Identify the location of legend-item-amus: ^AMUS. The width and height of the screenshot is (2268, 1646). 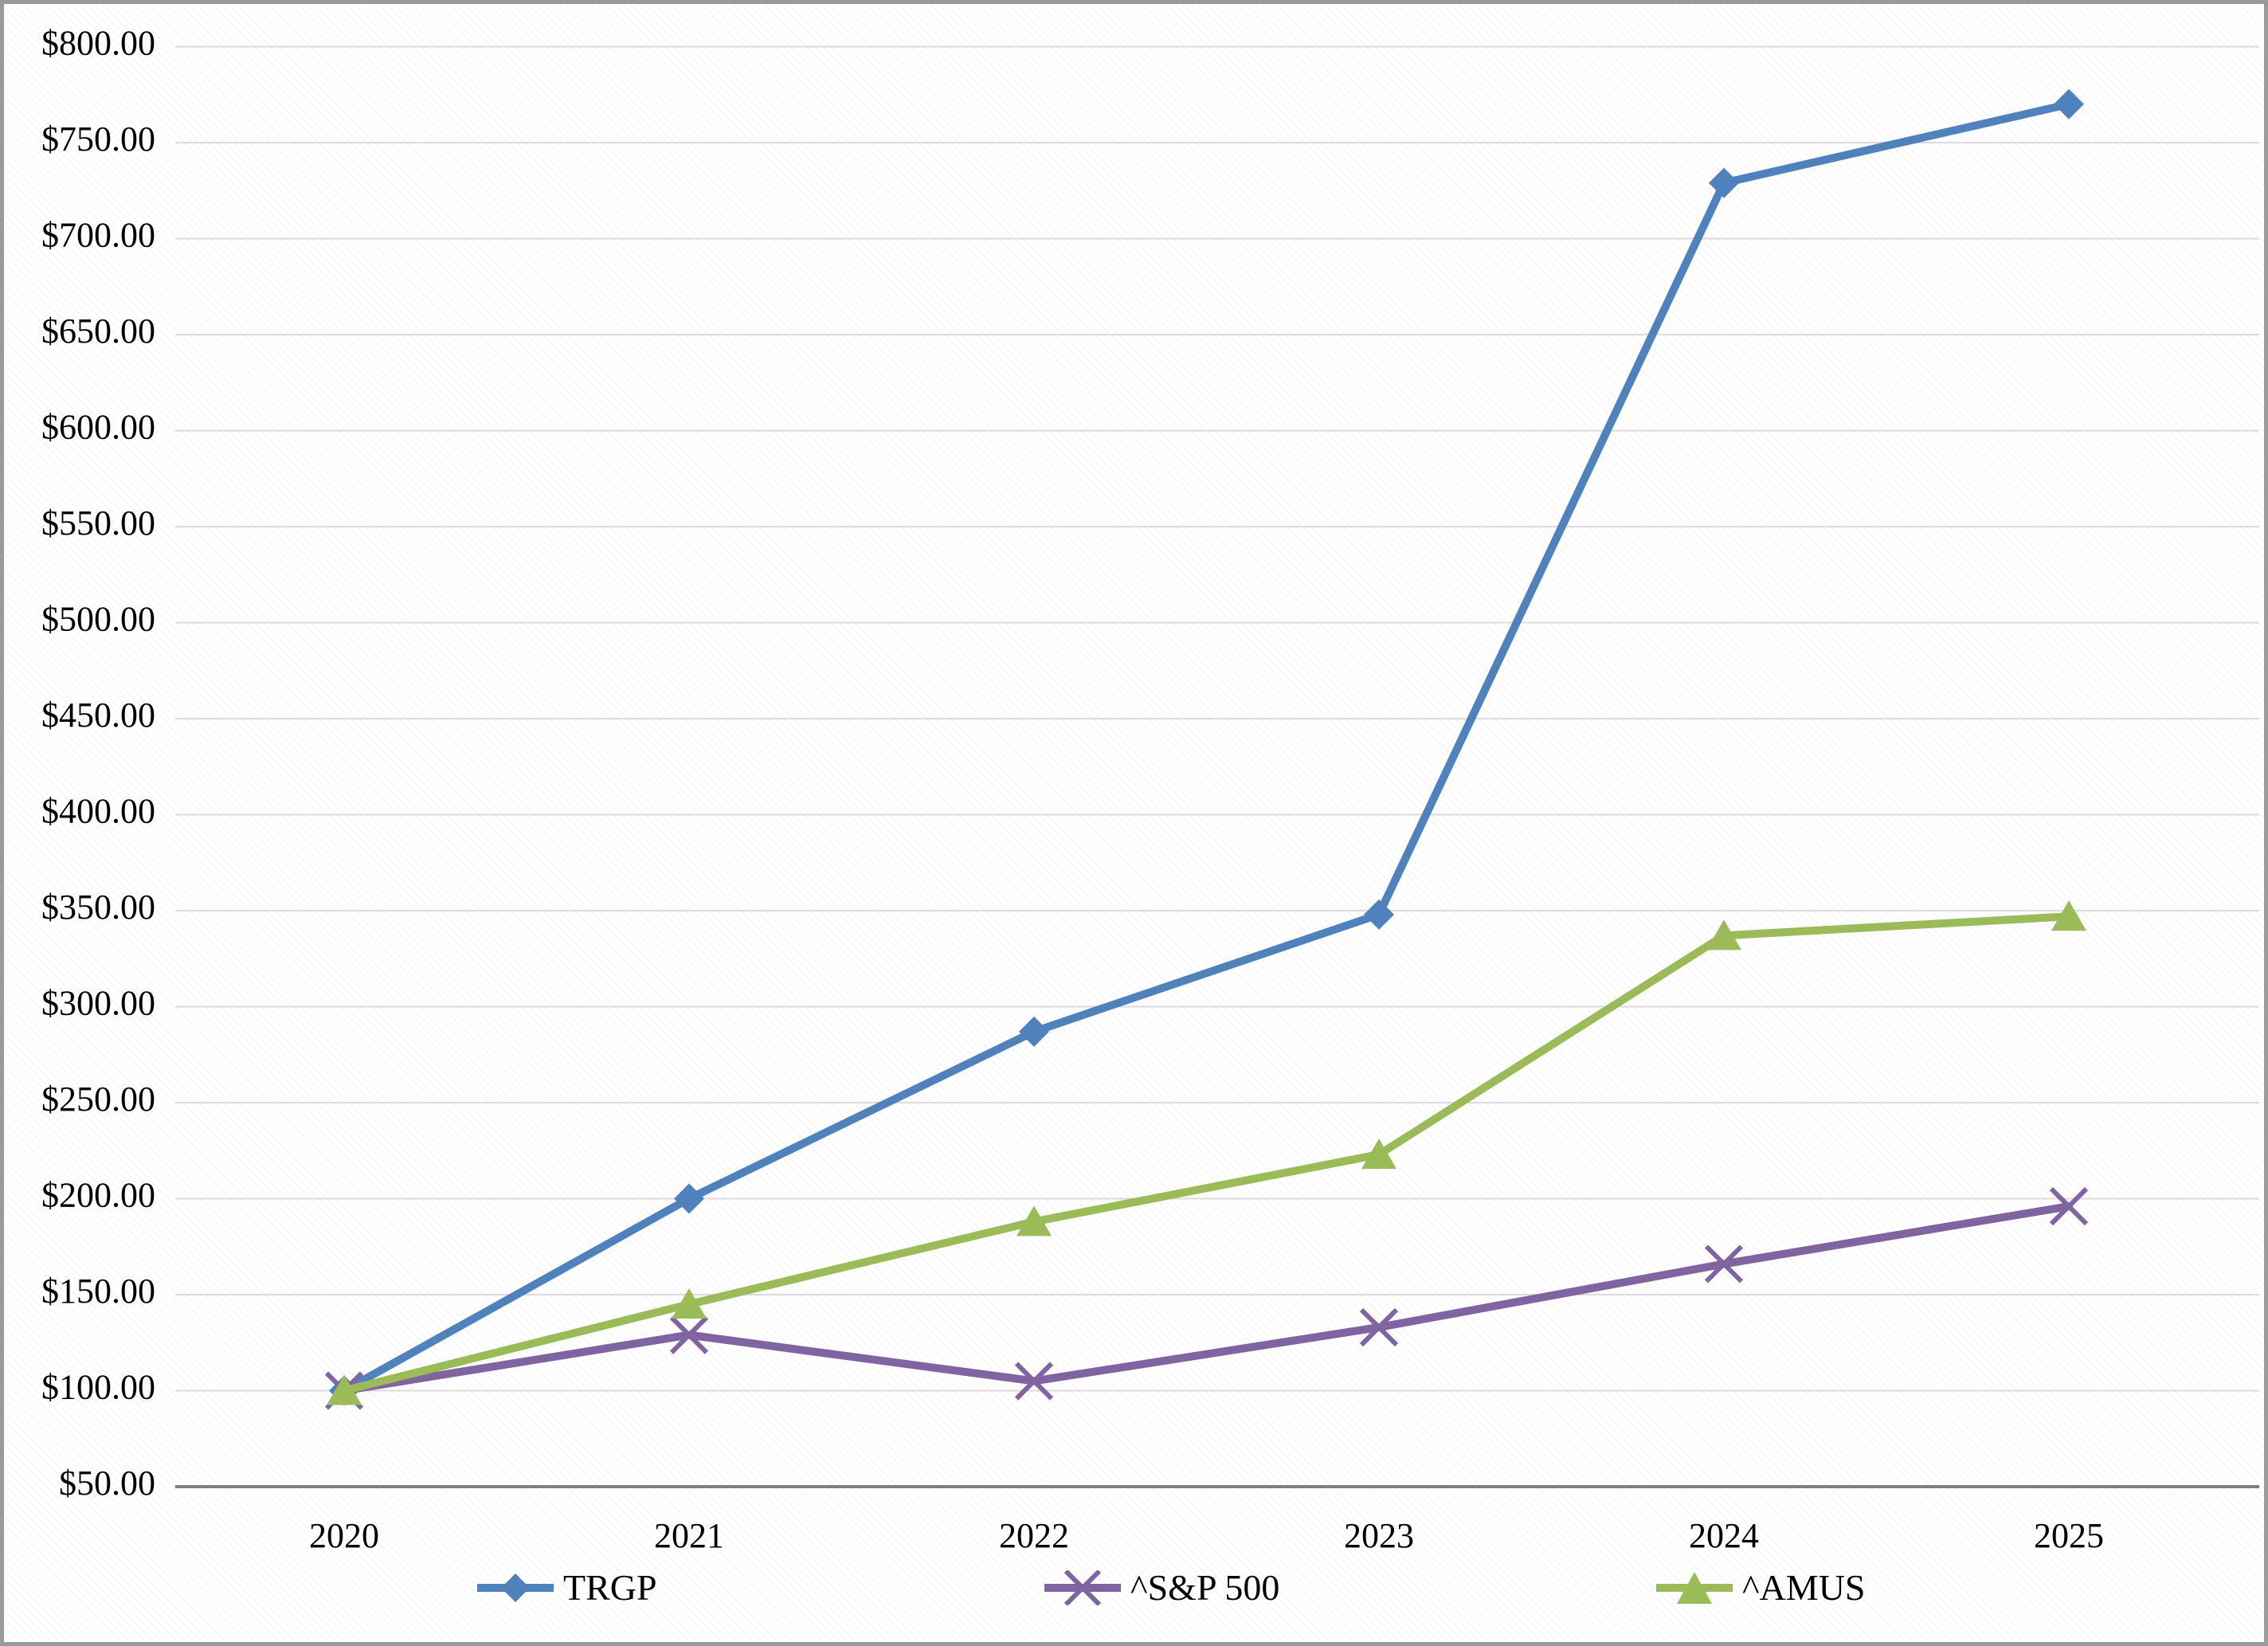
(1761, 1588).